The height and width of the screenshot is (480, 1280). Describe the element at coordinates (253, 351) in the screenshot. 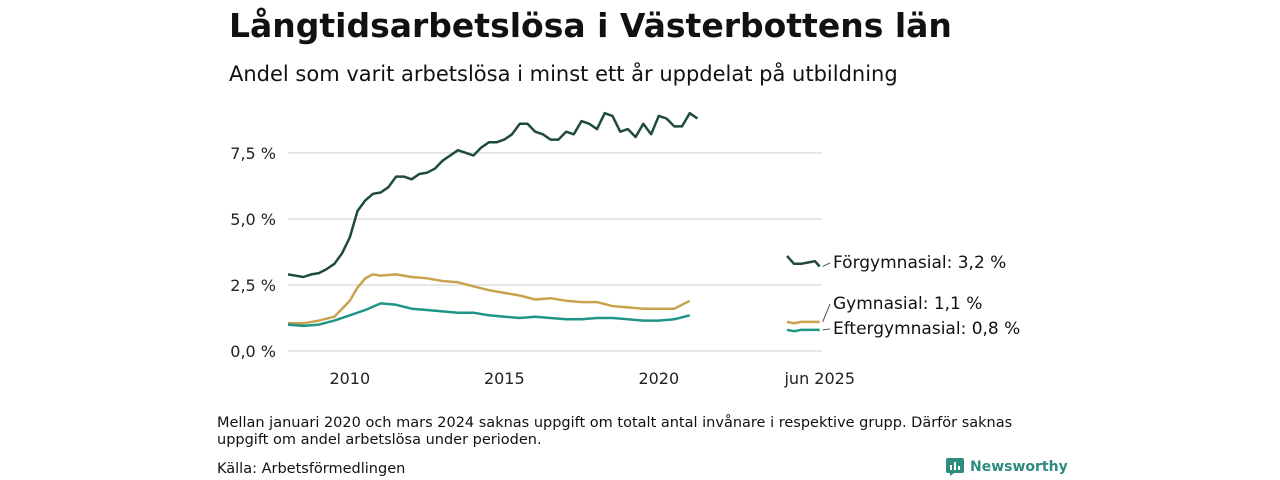

I see `y-tick-label: 0,0 %` at that location.